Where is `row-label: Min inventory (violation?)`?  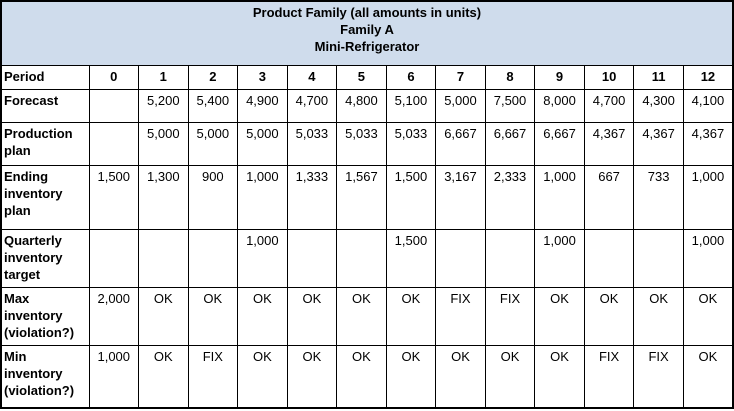 row-label: Min inventory (violation?) is located at coordinates (45, 376).